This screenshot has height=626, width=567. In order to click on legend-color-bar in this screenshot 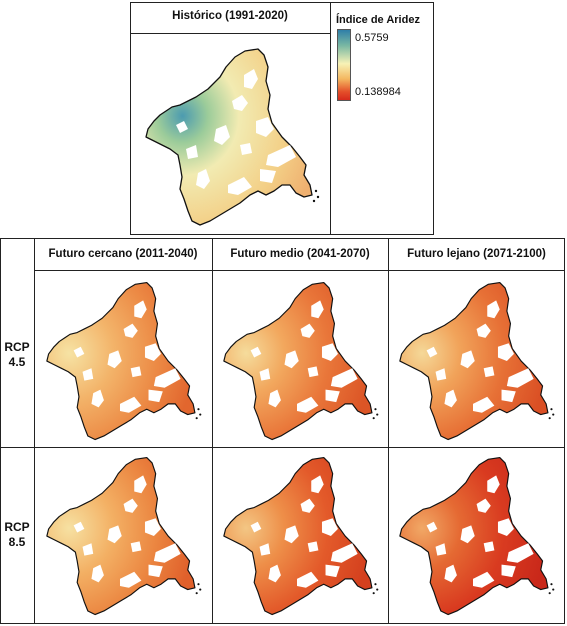, I will do `click(344, 65)`.